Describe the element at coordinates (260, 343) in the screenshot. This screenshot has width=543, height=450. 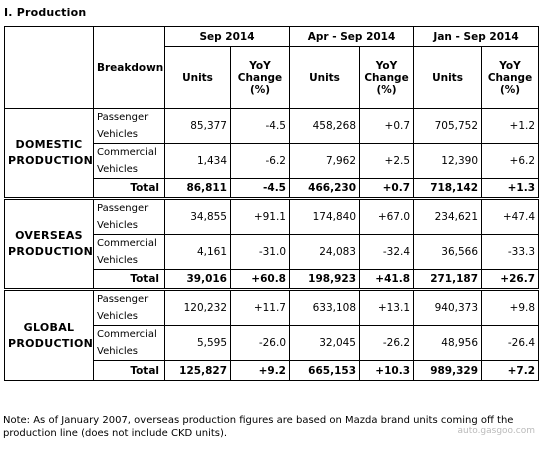
I see `yoy-cell: -26.0` at that location.